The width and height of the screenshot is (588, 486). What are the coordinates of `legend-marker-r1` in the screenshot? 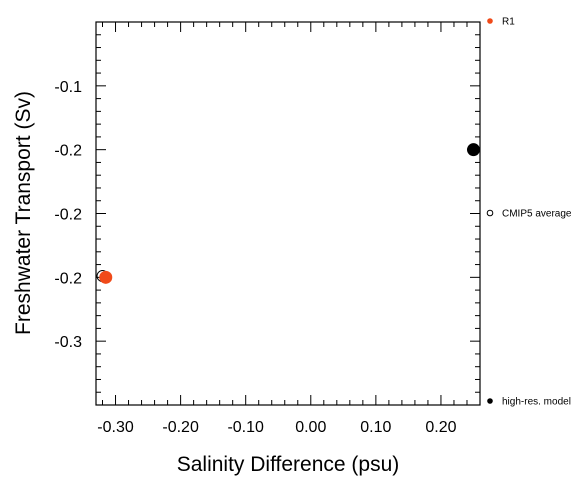 It's located at (490, 21).